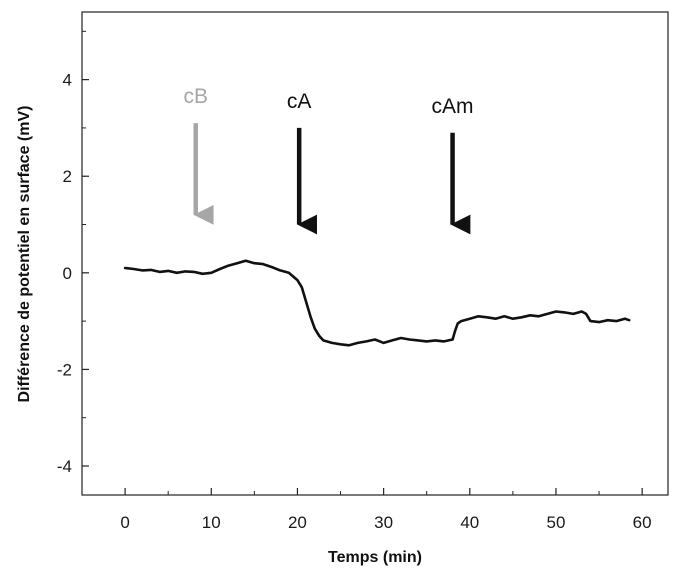  What do you see at coordinates (383, 522) in the screenshot?
I see `x-tick-label: 30` at bounding box center [383, 522].